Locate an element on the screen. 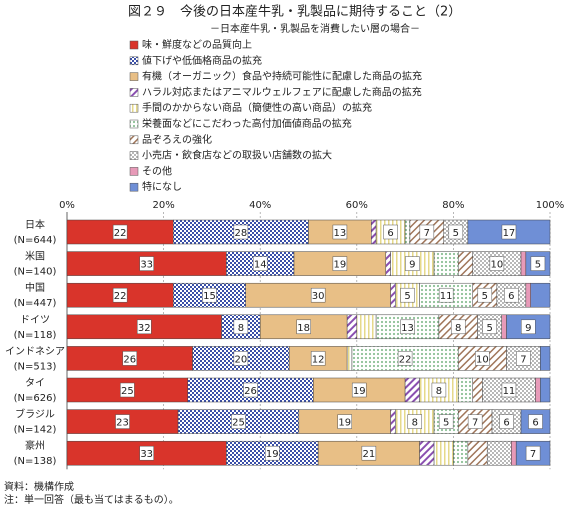 The height and width of the screenshot is (508, 569). value-label: 17 is located at coordinates (509, 233).